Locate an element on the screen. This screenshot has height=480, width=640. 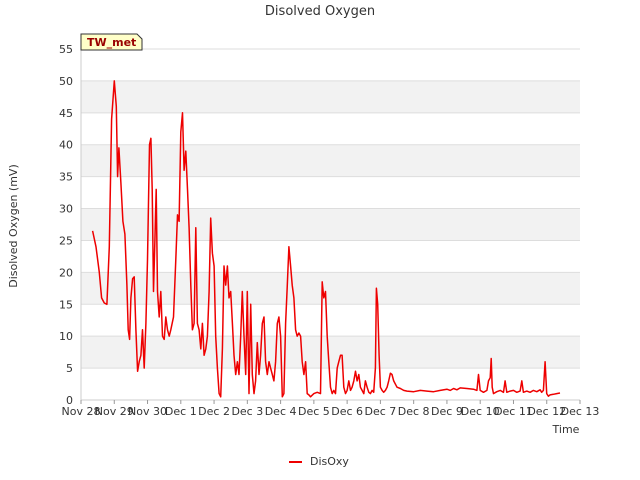
legend-label-disoxy: DisOxy is located at coordinates (329, 461).